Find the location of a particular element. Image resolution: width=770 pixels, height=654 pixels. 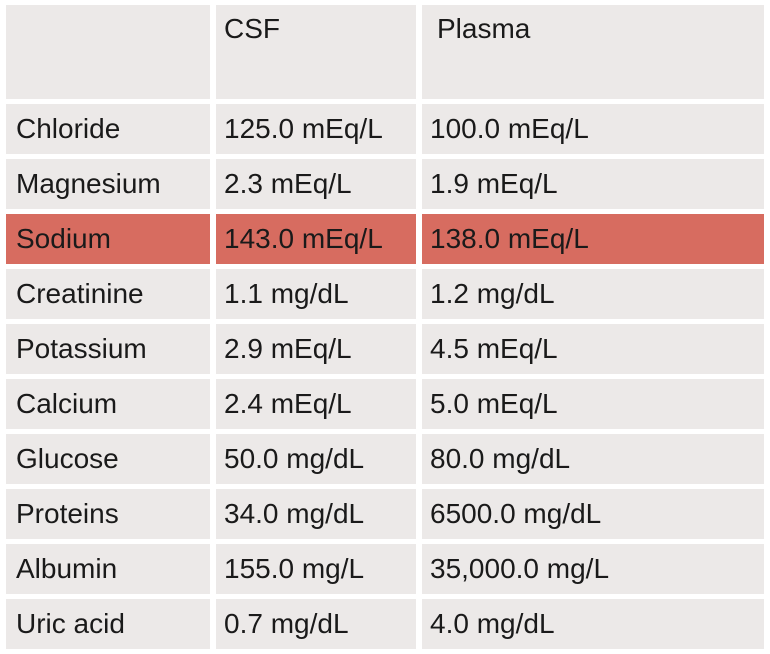

plasma-value: 4.0 mg/dL is located at coordinates (593, 624).